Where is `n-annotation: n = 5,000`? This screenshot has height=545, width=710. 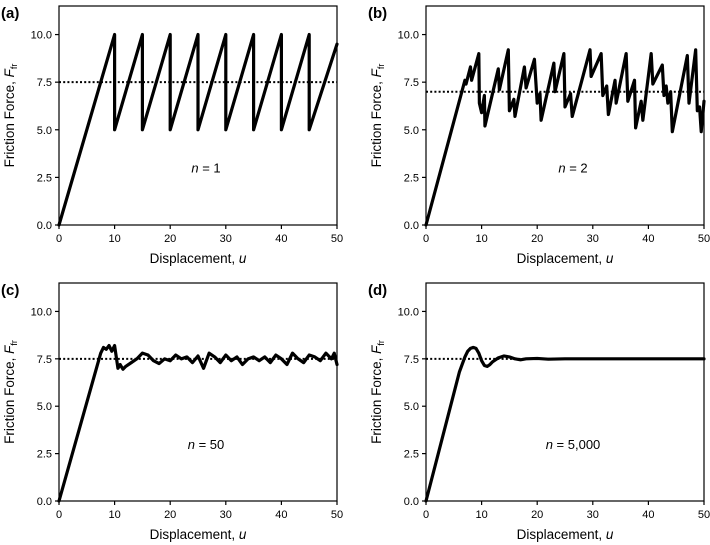
n-annotation: n = 5,000 is located at coordinates (573, 444).